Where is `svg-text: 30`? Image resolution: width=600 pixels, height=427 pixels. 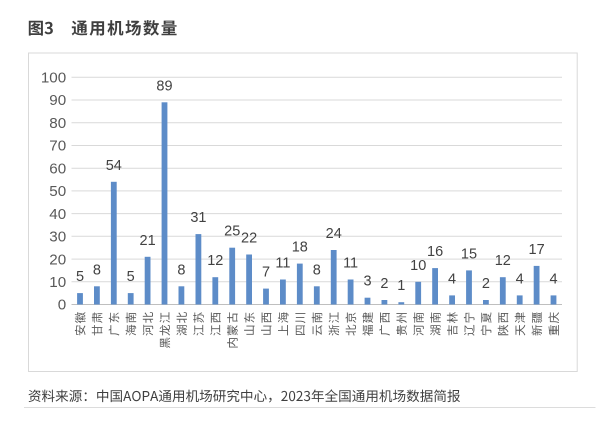
svg-text: 30 is located at coordinates (57, 237).